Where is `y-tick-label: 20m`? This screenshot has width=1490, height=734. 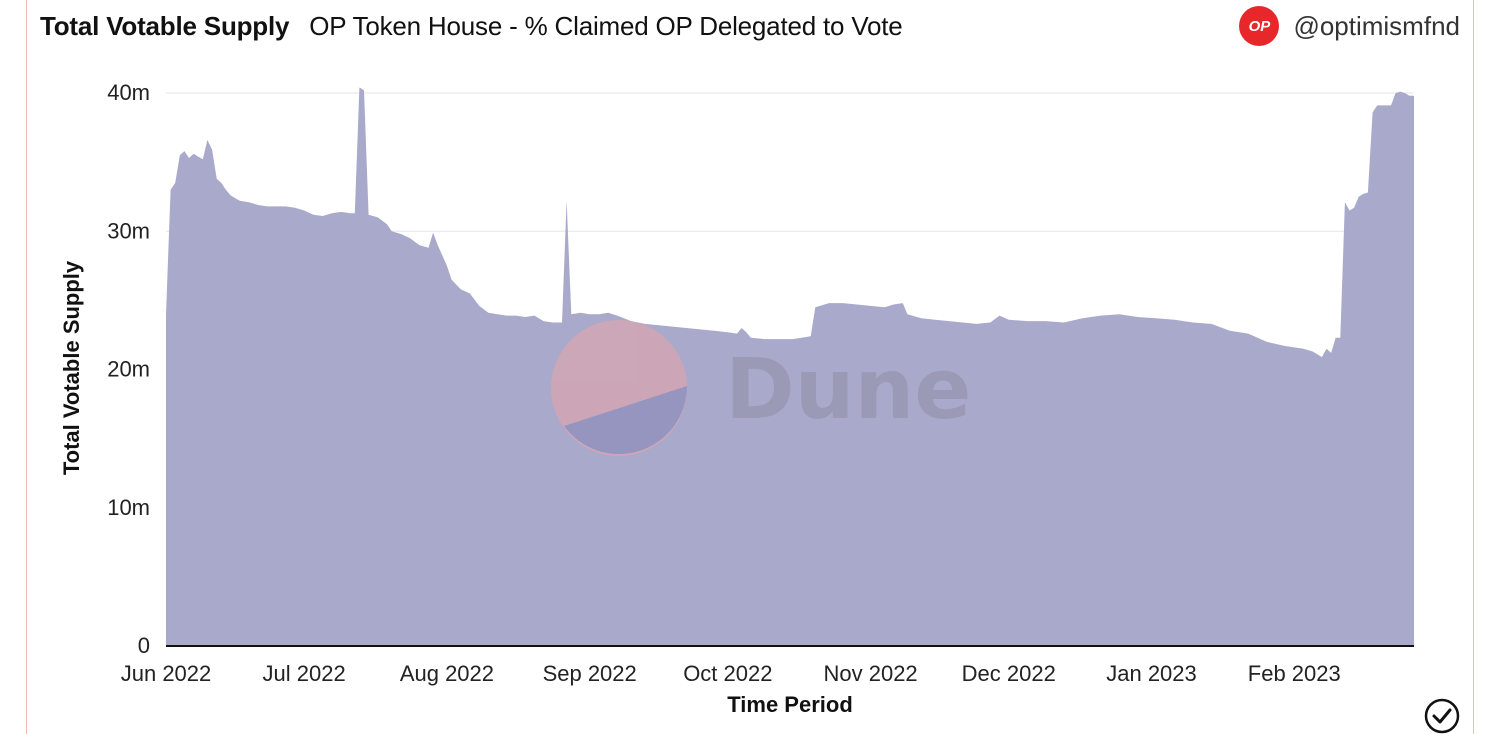
y-tick-label: 20m is located at coordinates (128, 369).